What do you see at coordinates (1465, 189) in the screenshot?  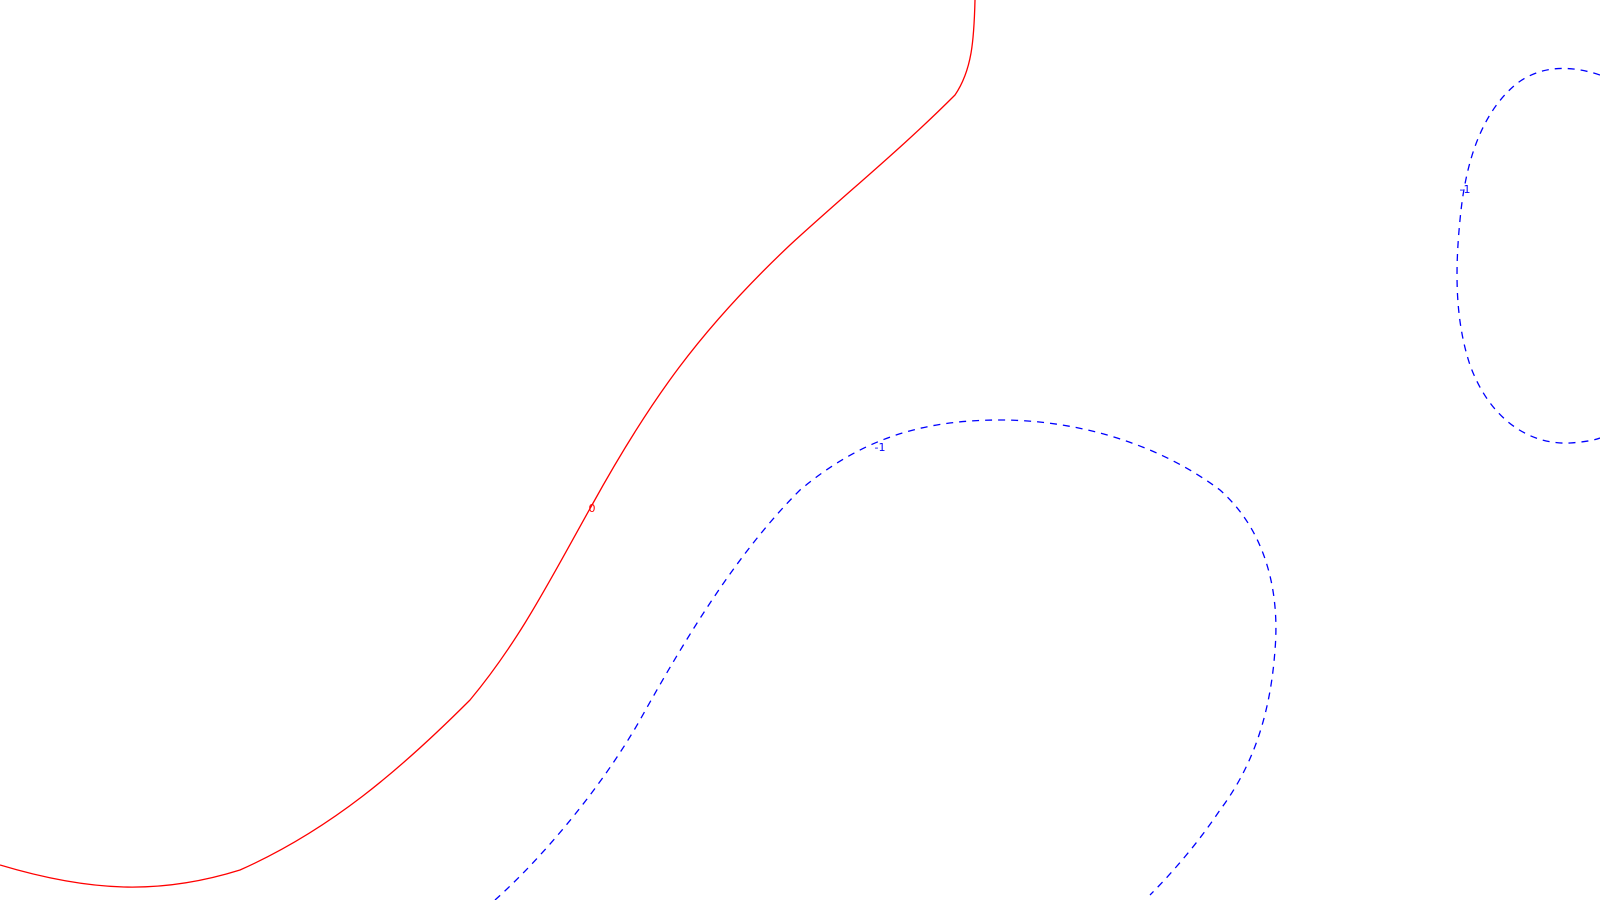 I see `contour-label-level-neg1-right: -1` at bounding box center [1465, 189].